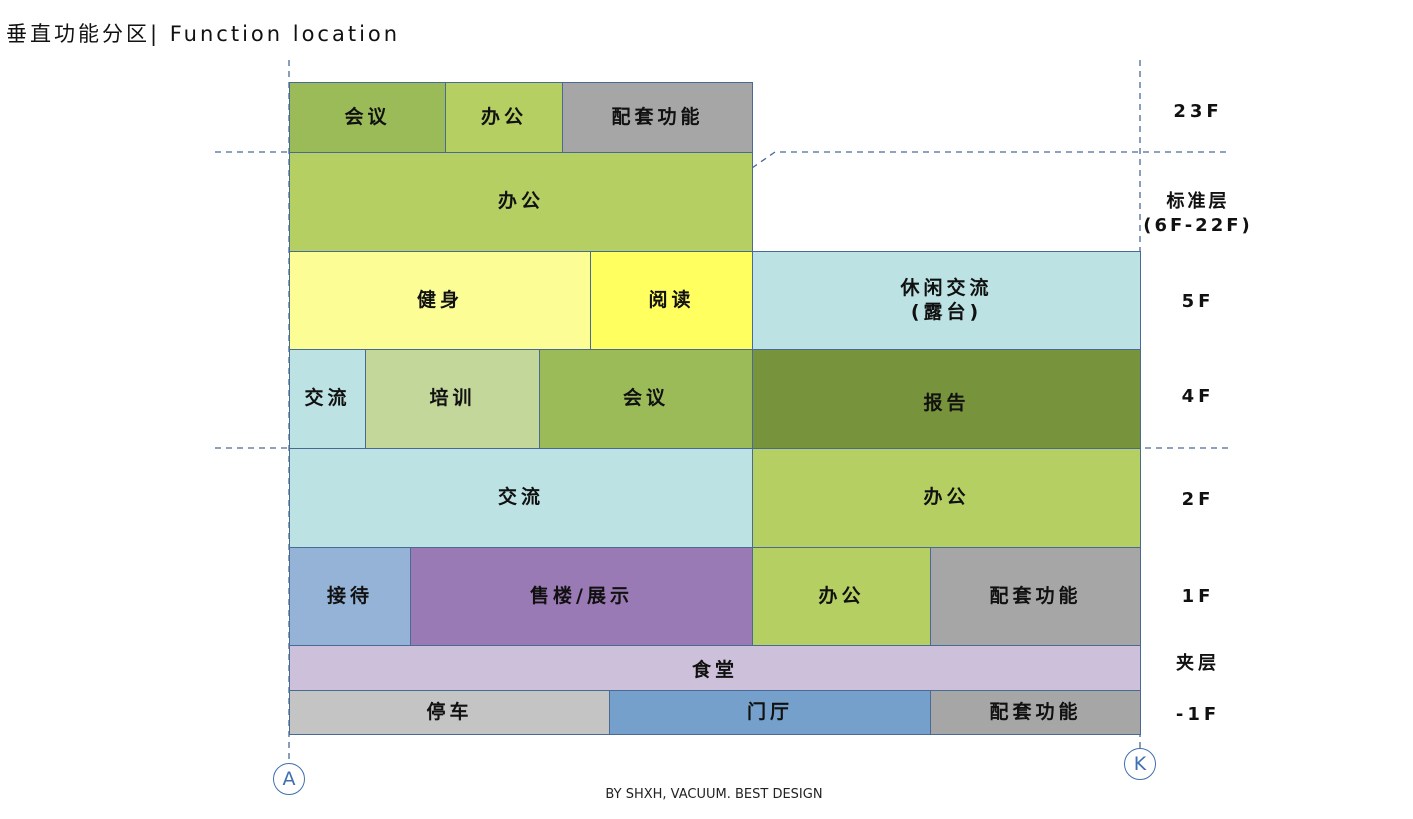 The width and height of the screenshot is (1413, 819). Describe the element at coordinates (1198, 714) in the screenshot. I see `level-label-b1: -1F` at that location.